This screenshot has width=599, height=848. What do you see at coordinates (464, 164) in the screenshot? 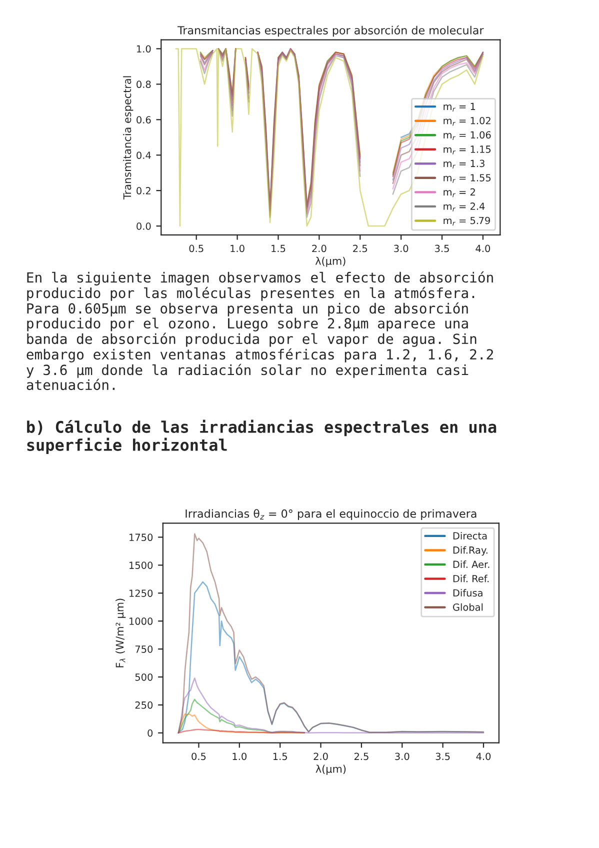
I see `legend-label: m$_{r}$ = 1.3` at bounding box center [464, 164].